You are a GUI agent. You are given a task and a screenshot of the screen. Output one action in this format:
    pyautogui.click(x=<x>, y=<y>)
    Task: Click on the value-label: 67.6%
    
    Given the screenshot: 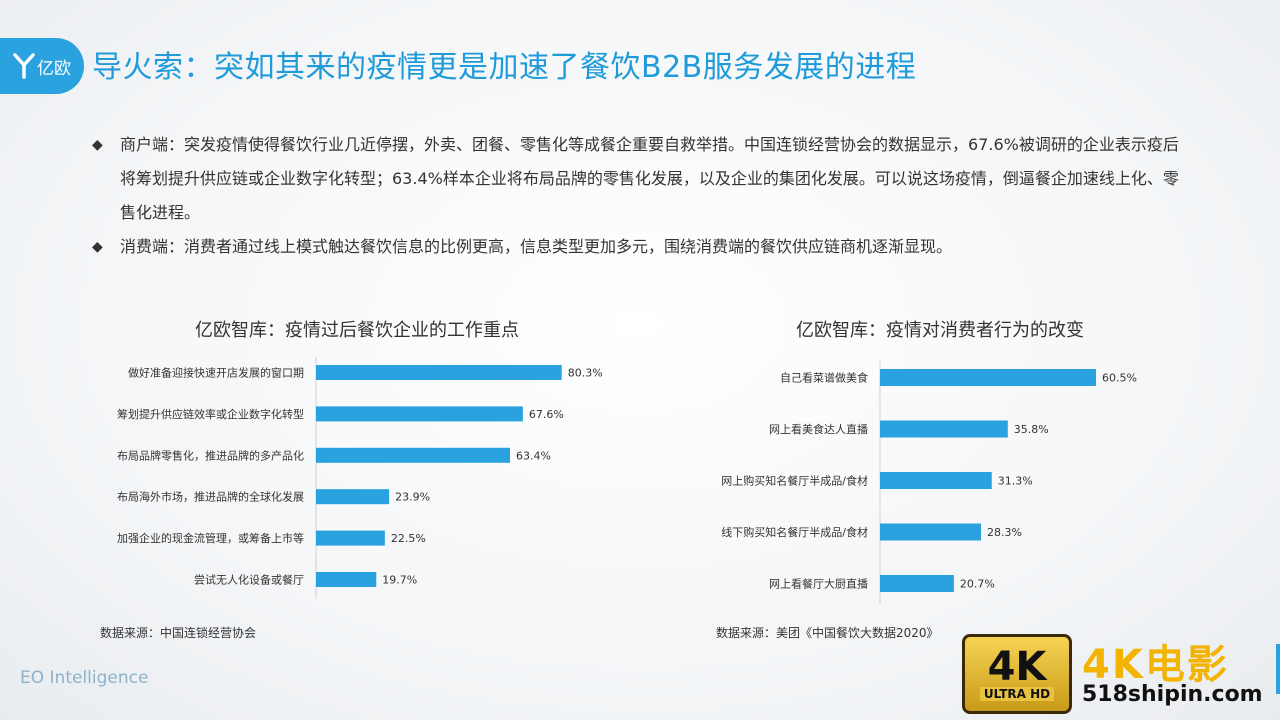 What is the action you would take?
    pyautogui.click(x=546, y=414)
    